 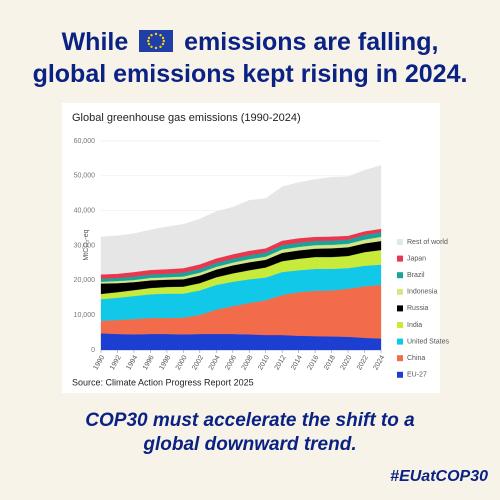 I want to click on y-tick-label: 50,000, so click(x=85, y=176).